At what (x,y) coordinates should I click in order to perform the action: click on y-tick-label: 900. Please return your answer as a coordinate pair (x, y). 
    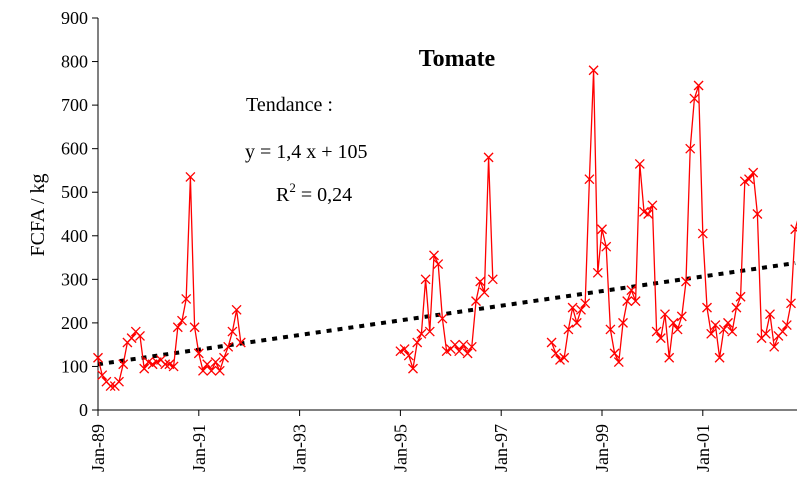
    Looking at the image, I should click on (74, 18).